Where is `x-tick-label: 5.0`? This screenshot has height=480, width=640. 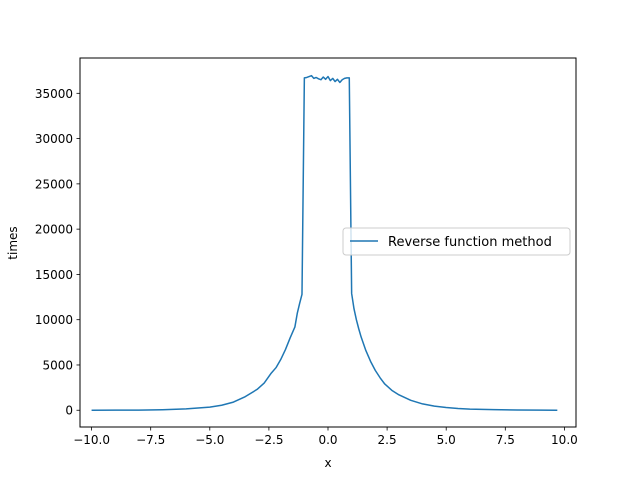
x-tick-label: 5.0 is located at coordinates (446, 440).